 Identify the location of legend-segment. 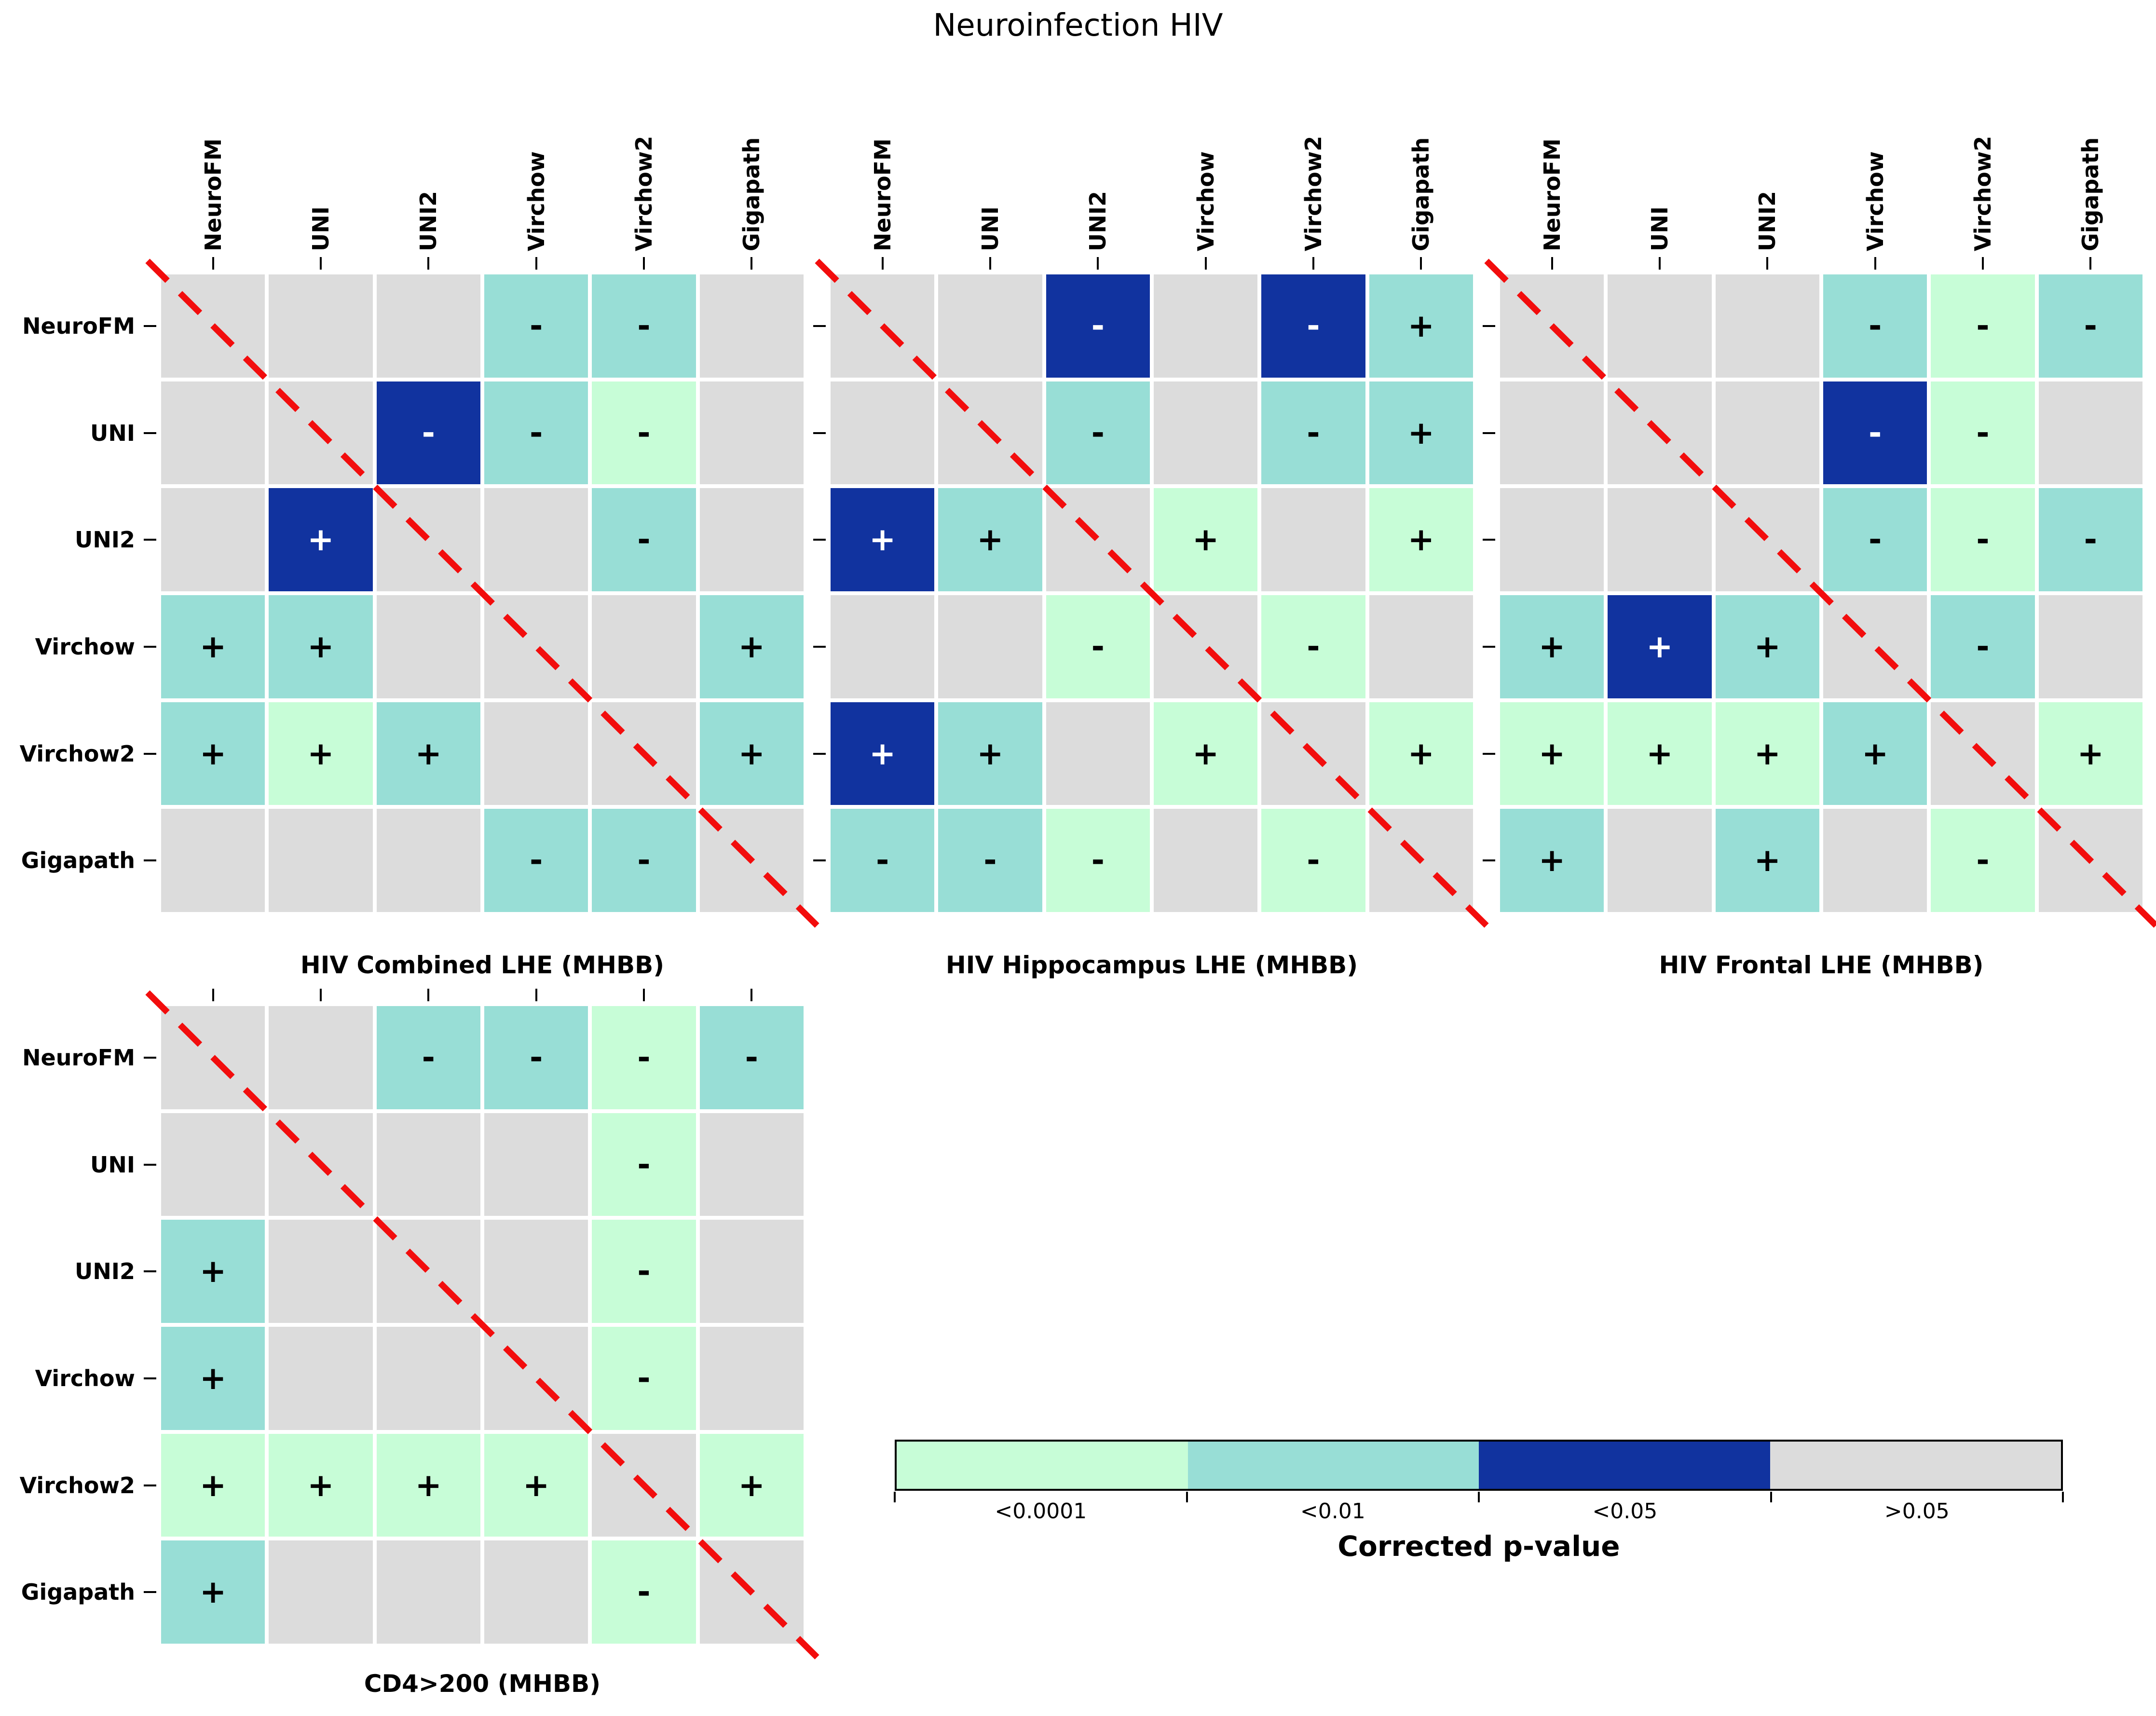
(1624, 1465).